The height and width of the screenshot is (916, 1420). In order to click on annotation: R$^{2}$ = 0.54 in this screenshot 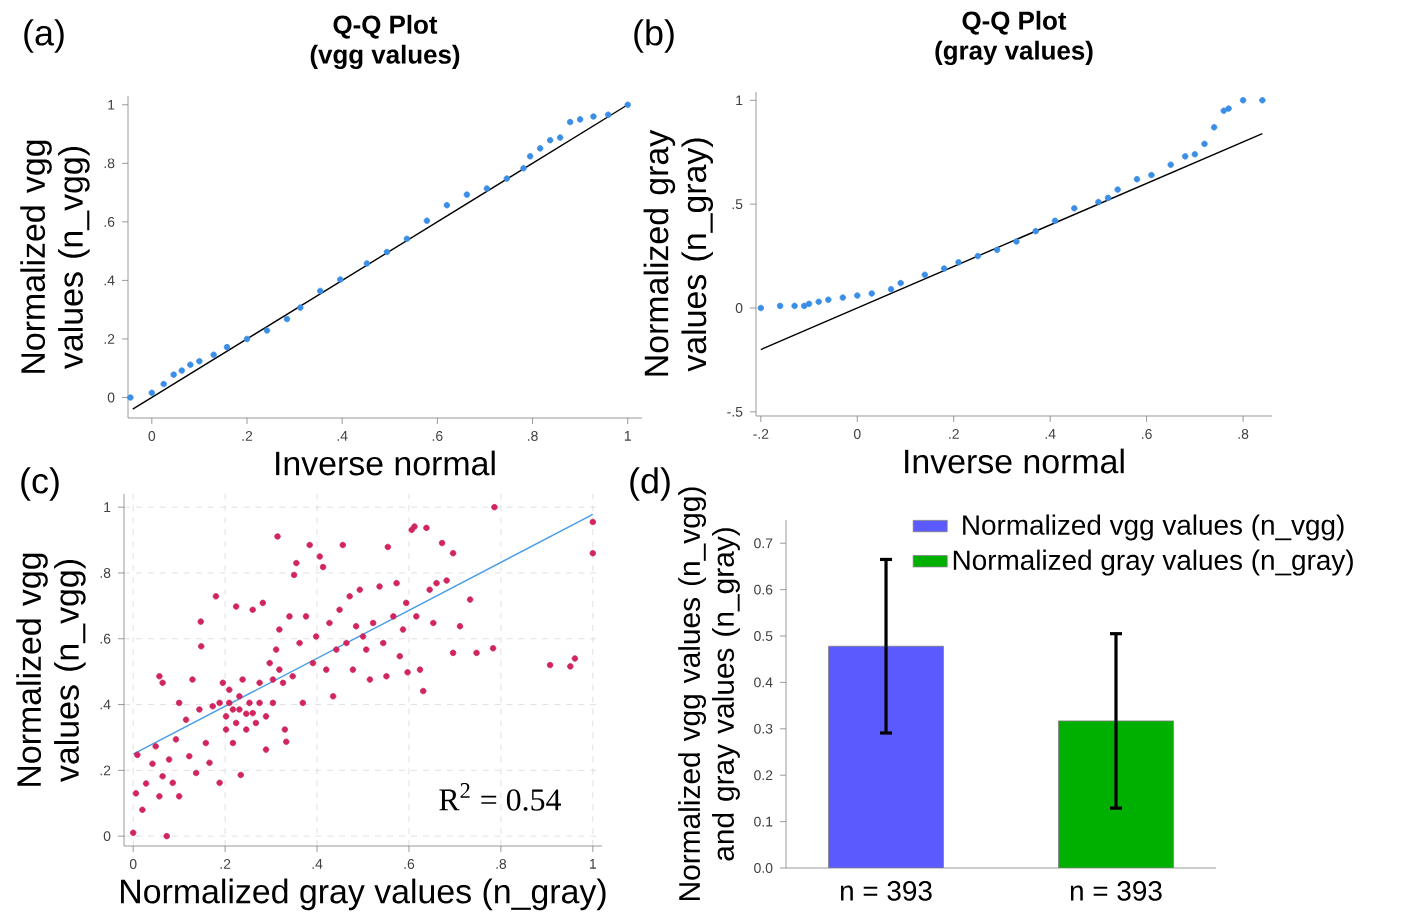, I will do `click(500, 797)`.